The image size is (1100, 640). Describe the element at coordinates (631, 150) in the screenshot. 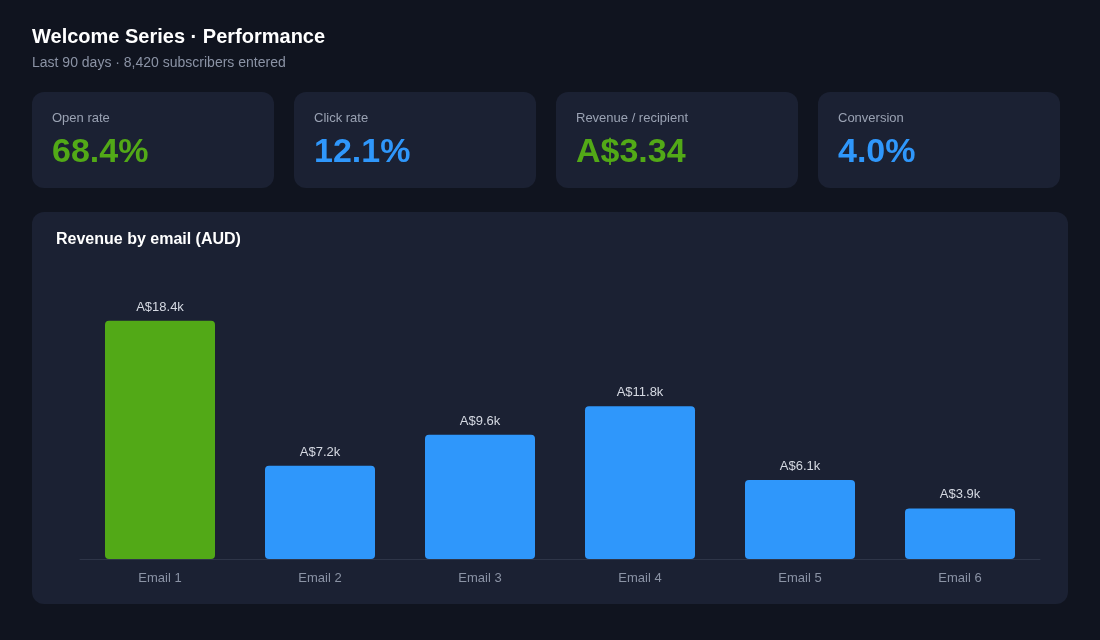

I see `text: A$3.34` at that location.